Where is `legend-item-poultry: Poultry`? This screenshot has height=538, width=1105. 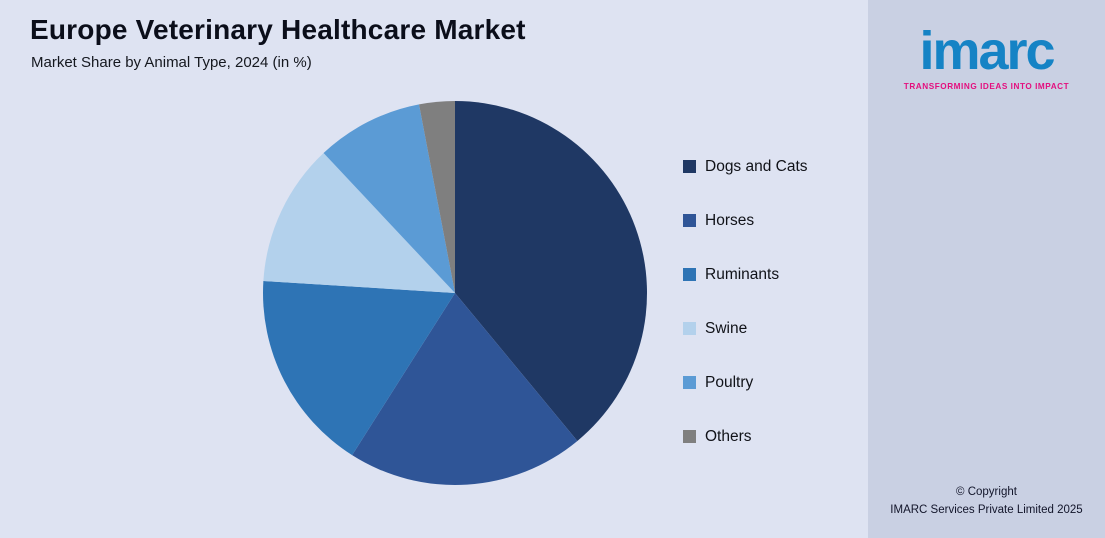
legend-item-poultry: Poultry is located at coordinates (745, 382).